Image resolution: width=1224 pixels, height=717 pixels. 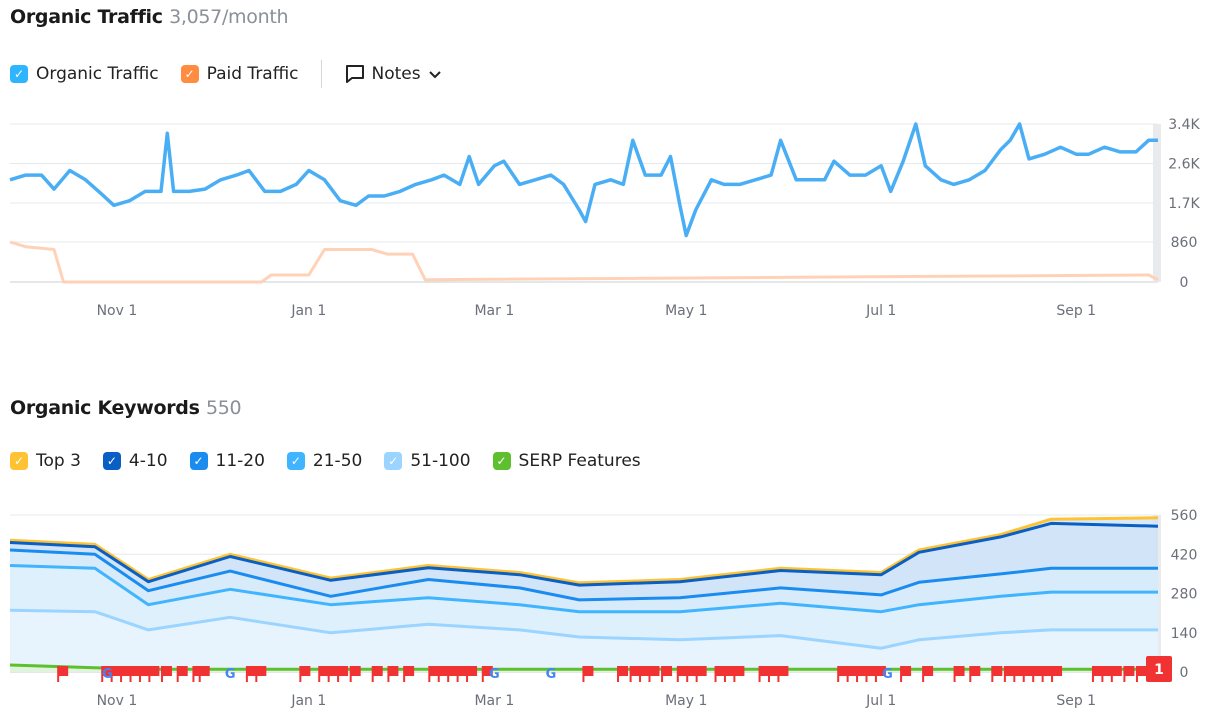 What do you see at coordinates (308, 311) in the screenshot?
I see `x-tick-label: Jan 1` at bounding box center [308, 311].